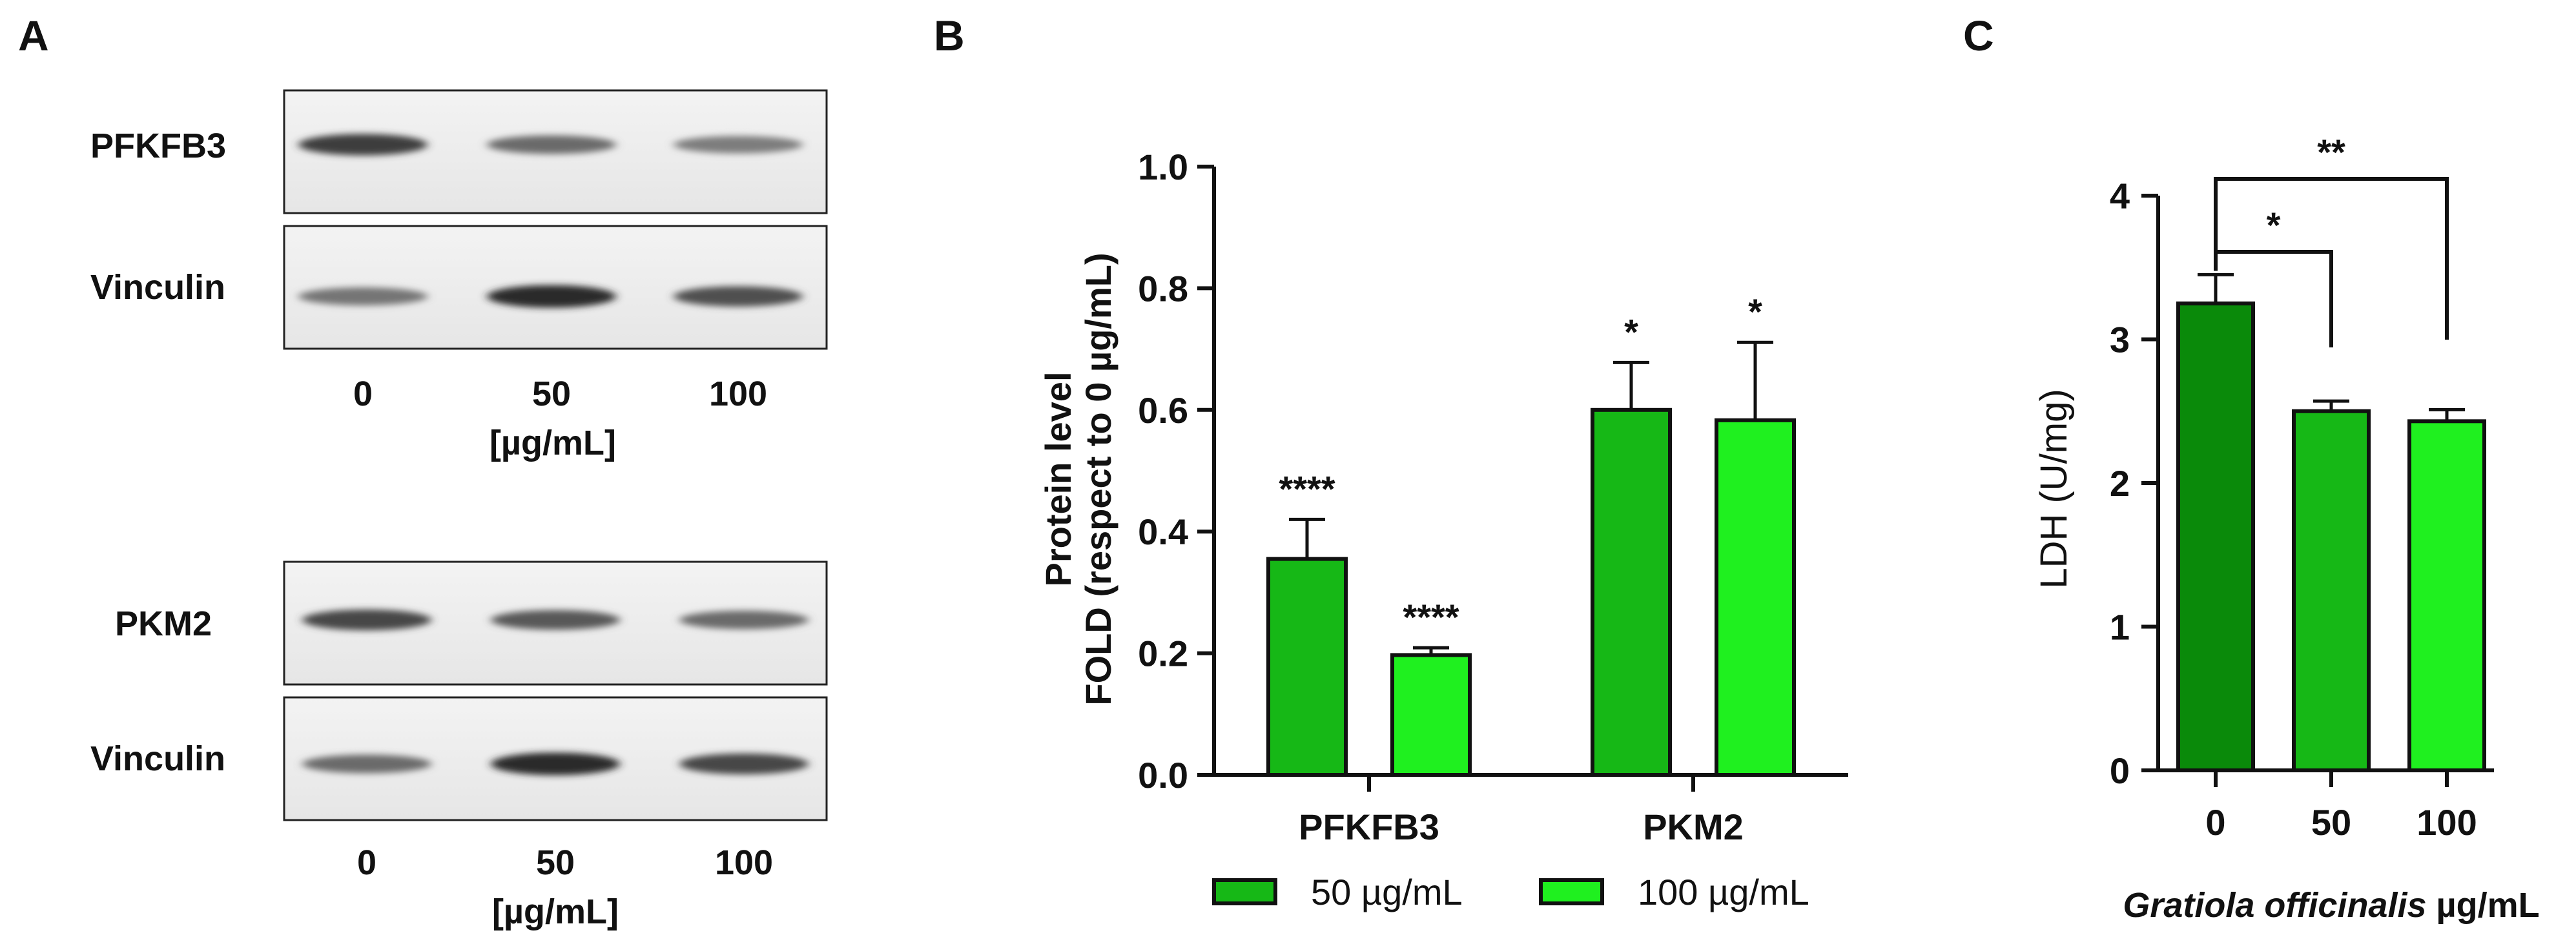 Image resolution: width=2576 pixels, height=946 pixels. I want to click on chart-c-ylabel: LDH (U/mg), so click(2054, 489).